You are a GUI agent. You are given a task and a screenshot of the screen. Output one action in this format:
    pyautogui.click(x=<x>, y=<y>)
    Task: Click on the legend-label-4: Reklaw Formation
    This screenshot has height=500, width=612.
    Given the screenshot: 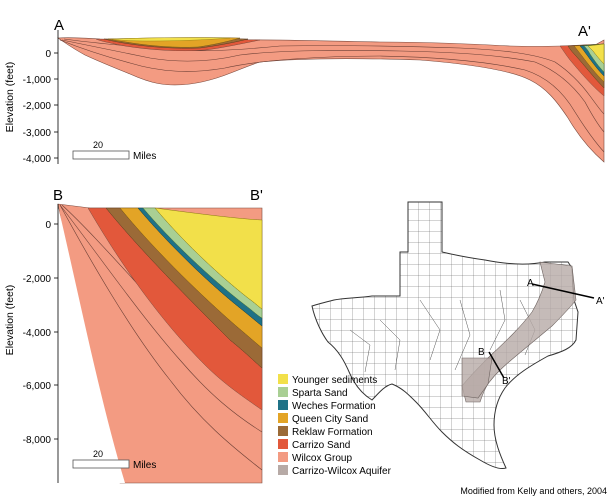 What is the action you would take?
    pyautogui.click(x=332, y=432)
    